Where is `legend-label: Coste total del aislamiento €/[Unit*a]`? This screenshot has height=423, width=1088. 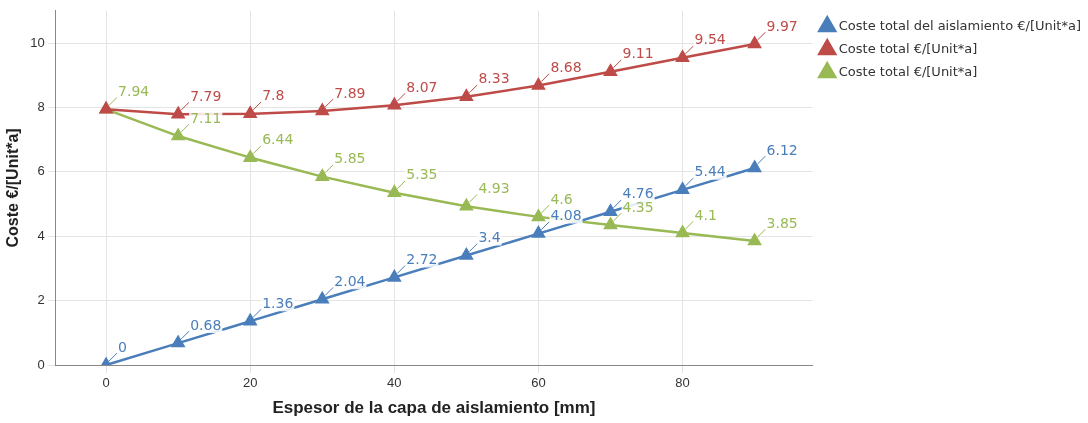
legend-label: Coste total del aislamiento €/[Unit*a] is located at coordinates (959, 25).